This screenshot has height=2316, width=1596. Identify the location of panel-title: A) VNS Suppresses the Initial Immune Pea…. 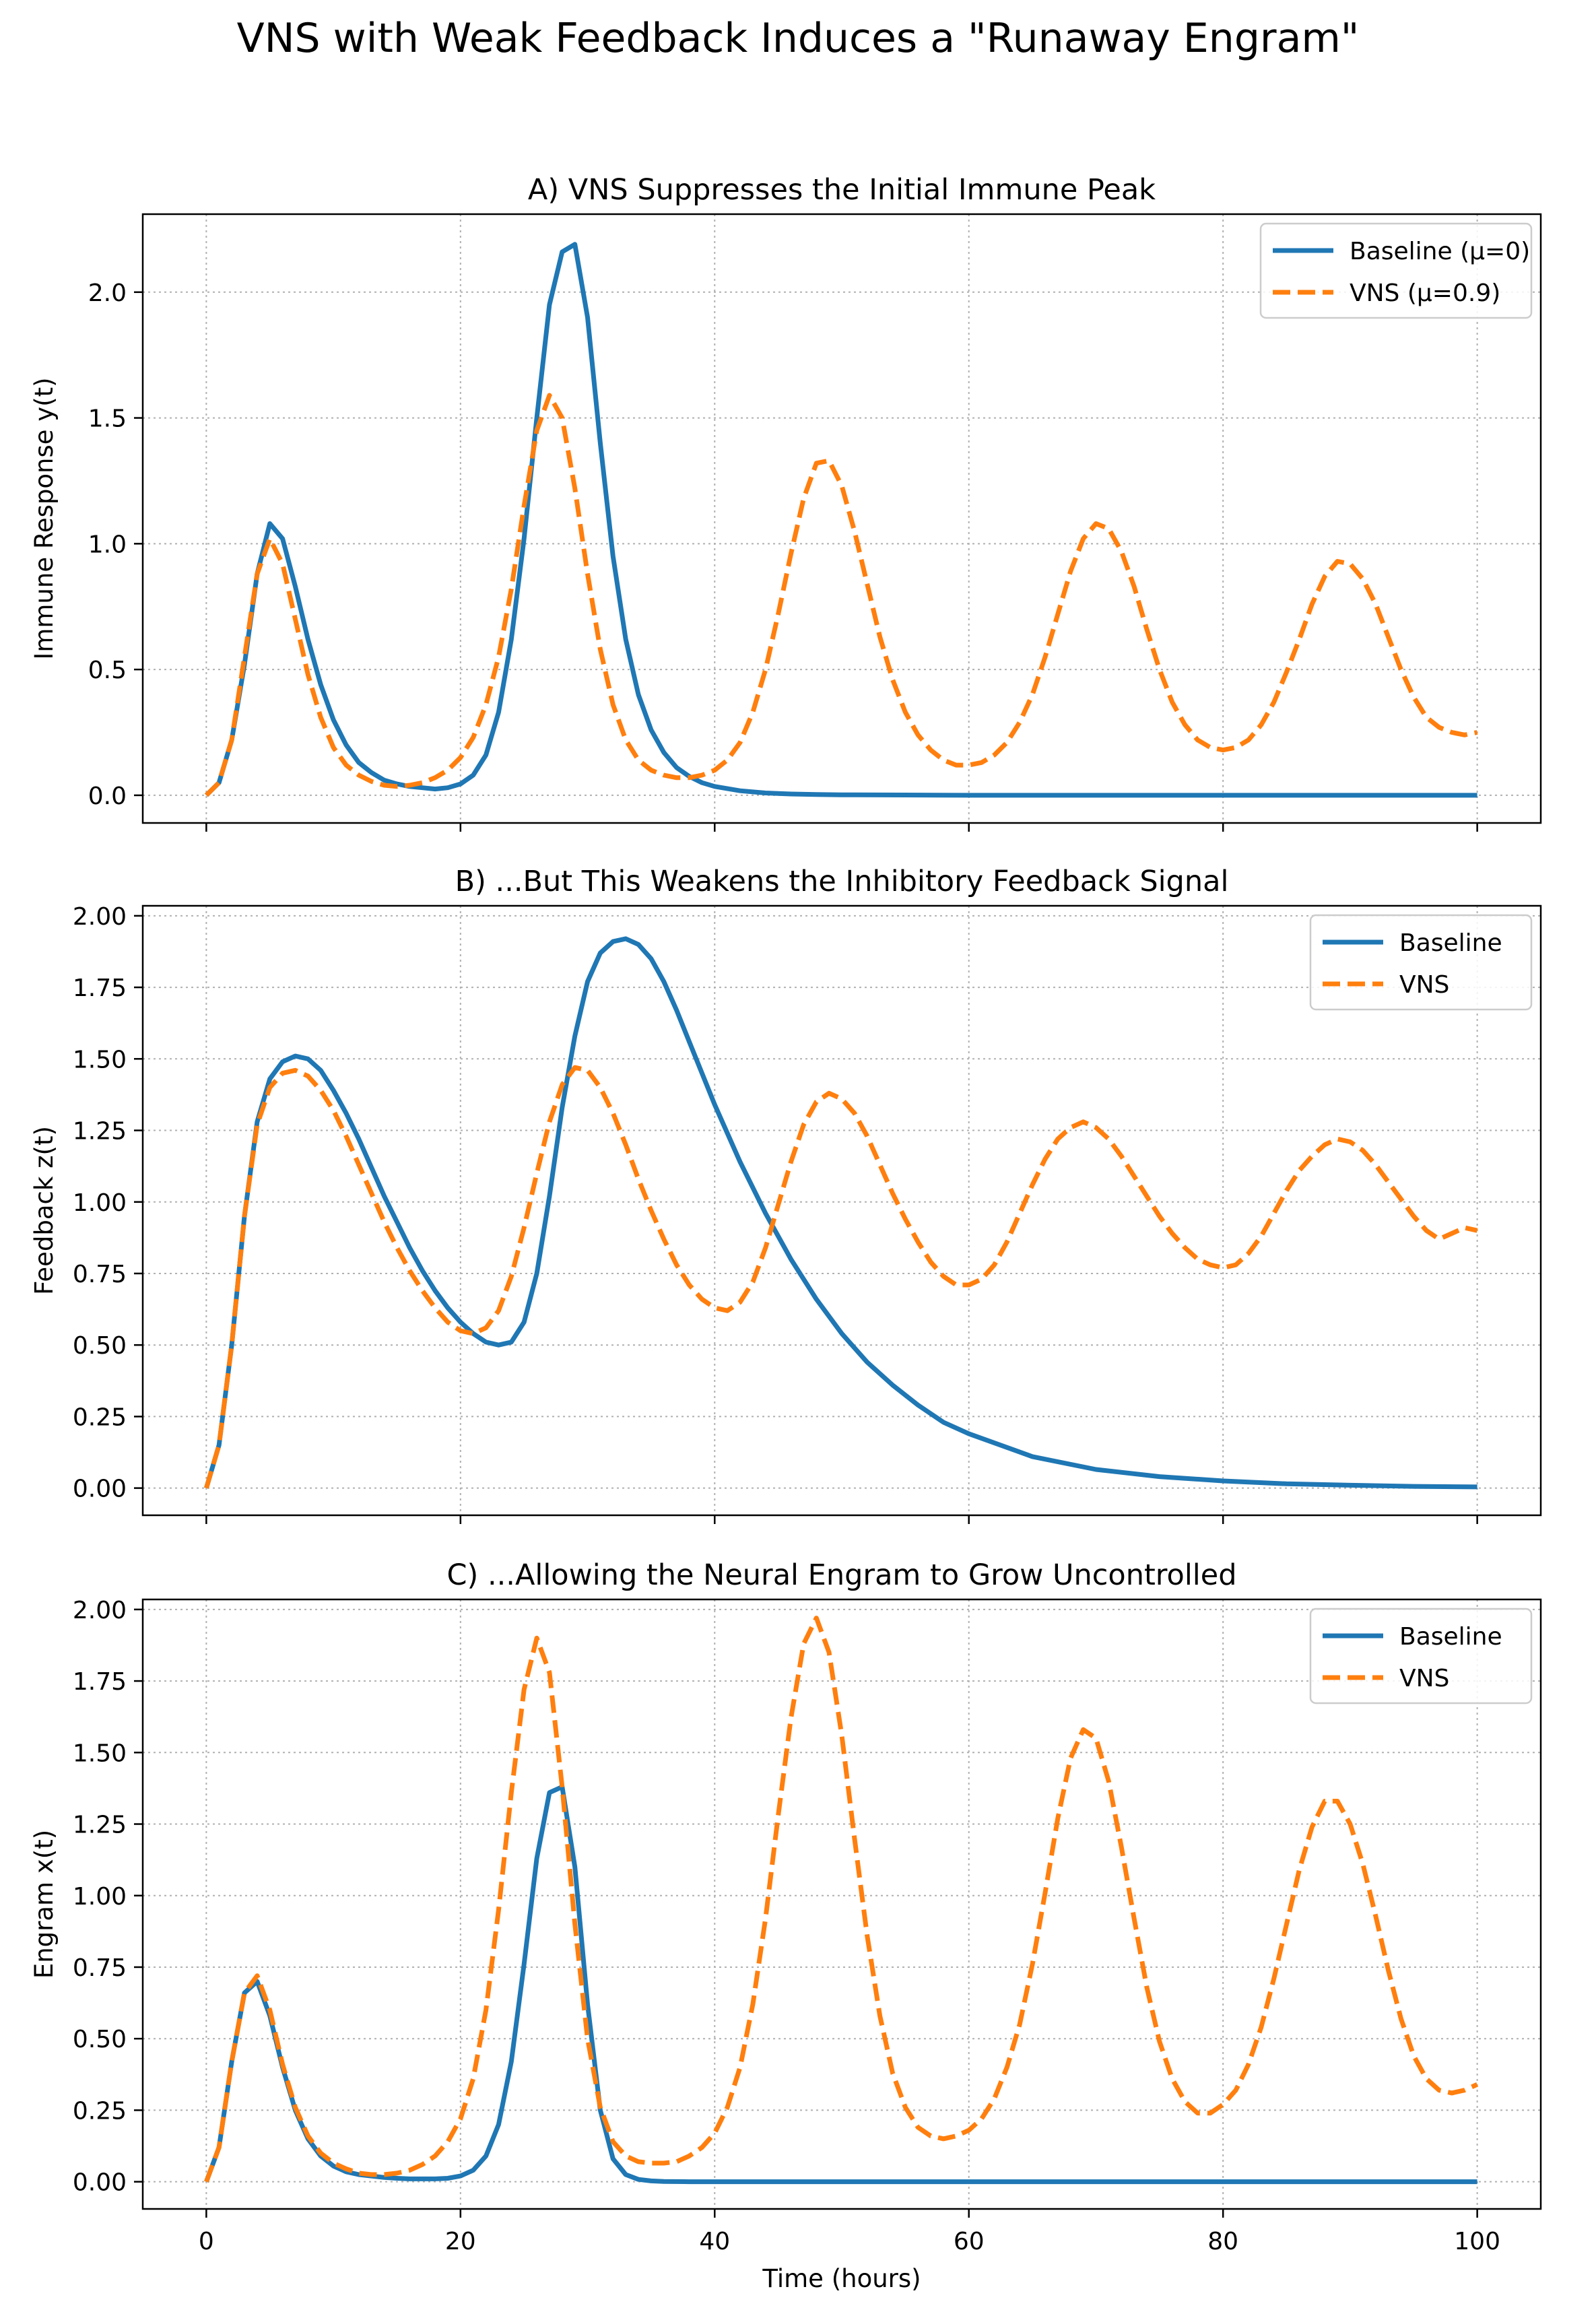
(842, 190).